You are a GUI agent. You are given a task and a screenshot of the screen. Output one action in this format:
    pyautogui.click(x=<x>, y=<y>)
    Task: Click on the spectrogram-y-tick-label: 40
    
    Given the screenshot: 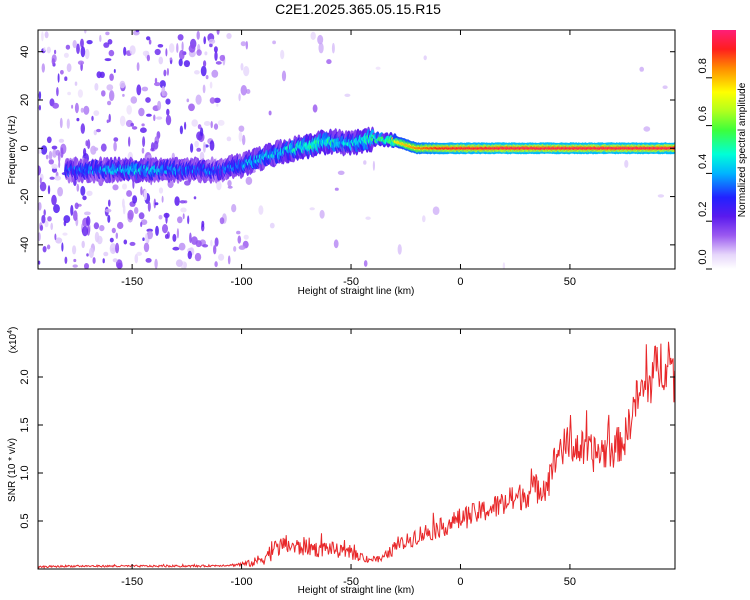 What is the action you would take?
    pyautogui.click(x=25, y=52)
    